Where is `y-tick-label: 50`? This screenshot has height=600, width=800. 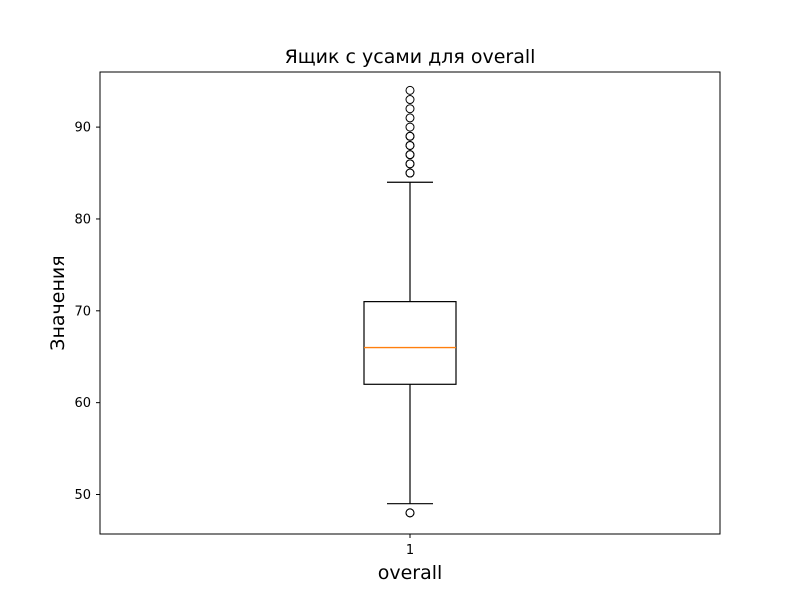
y-tick-label: 50 is located at coordinates (82, 495).